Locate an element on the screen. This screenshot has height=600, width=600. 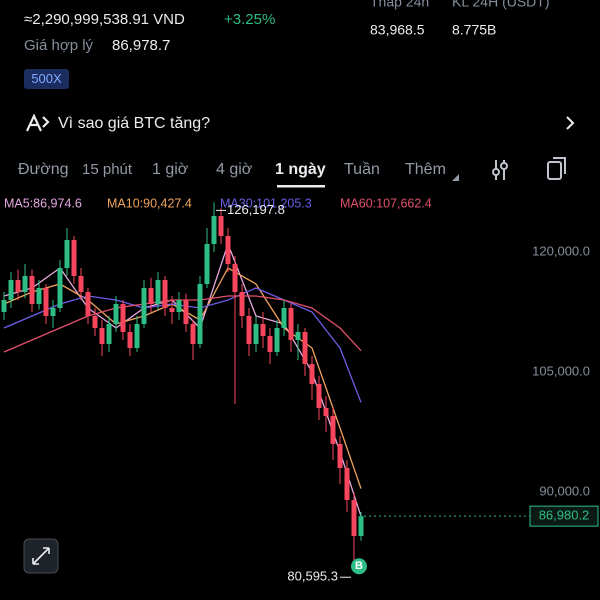
tabs: Đường 15 phút 1 giờ 4 giờ 1 ngày Tuần Thêm is located at coordinates (238, 174).